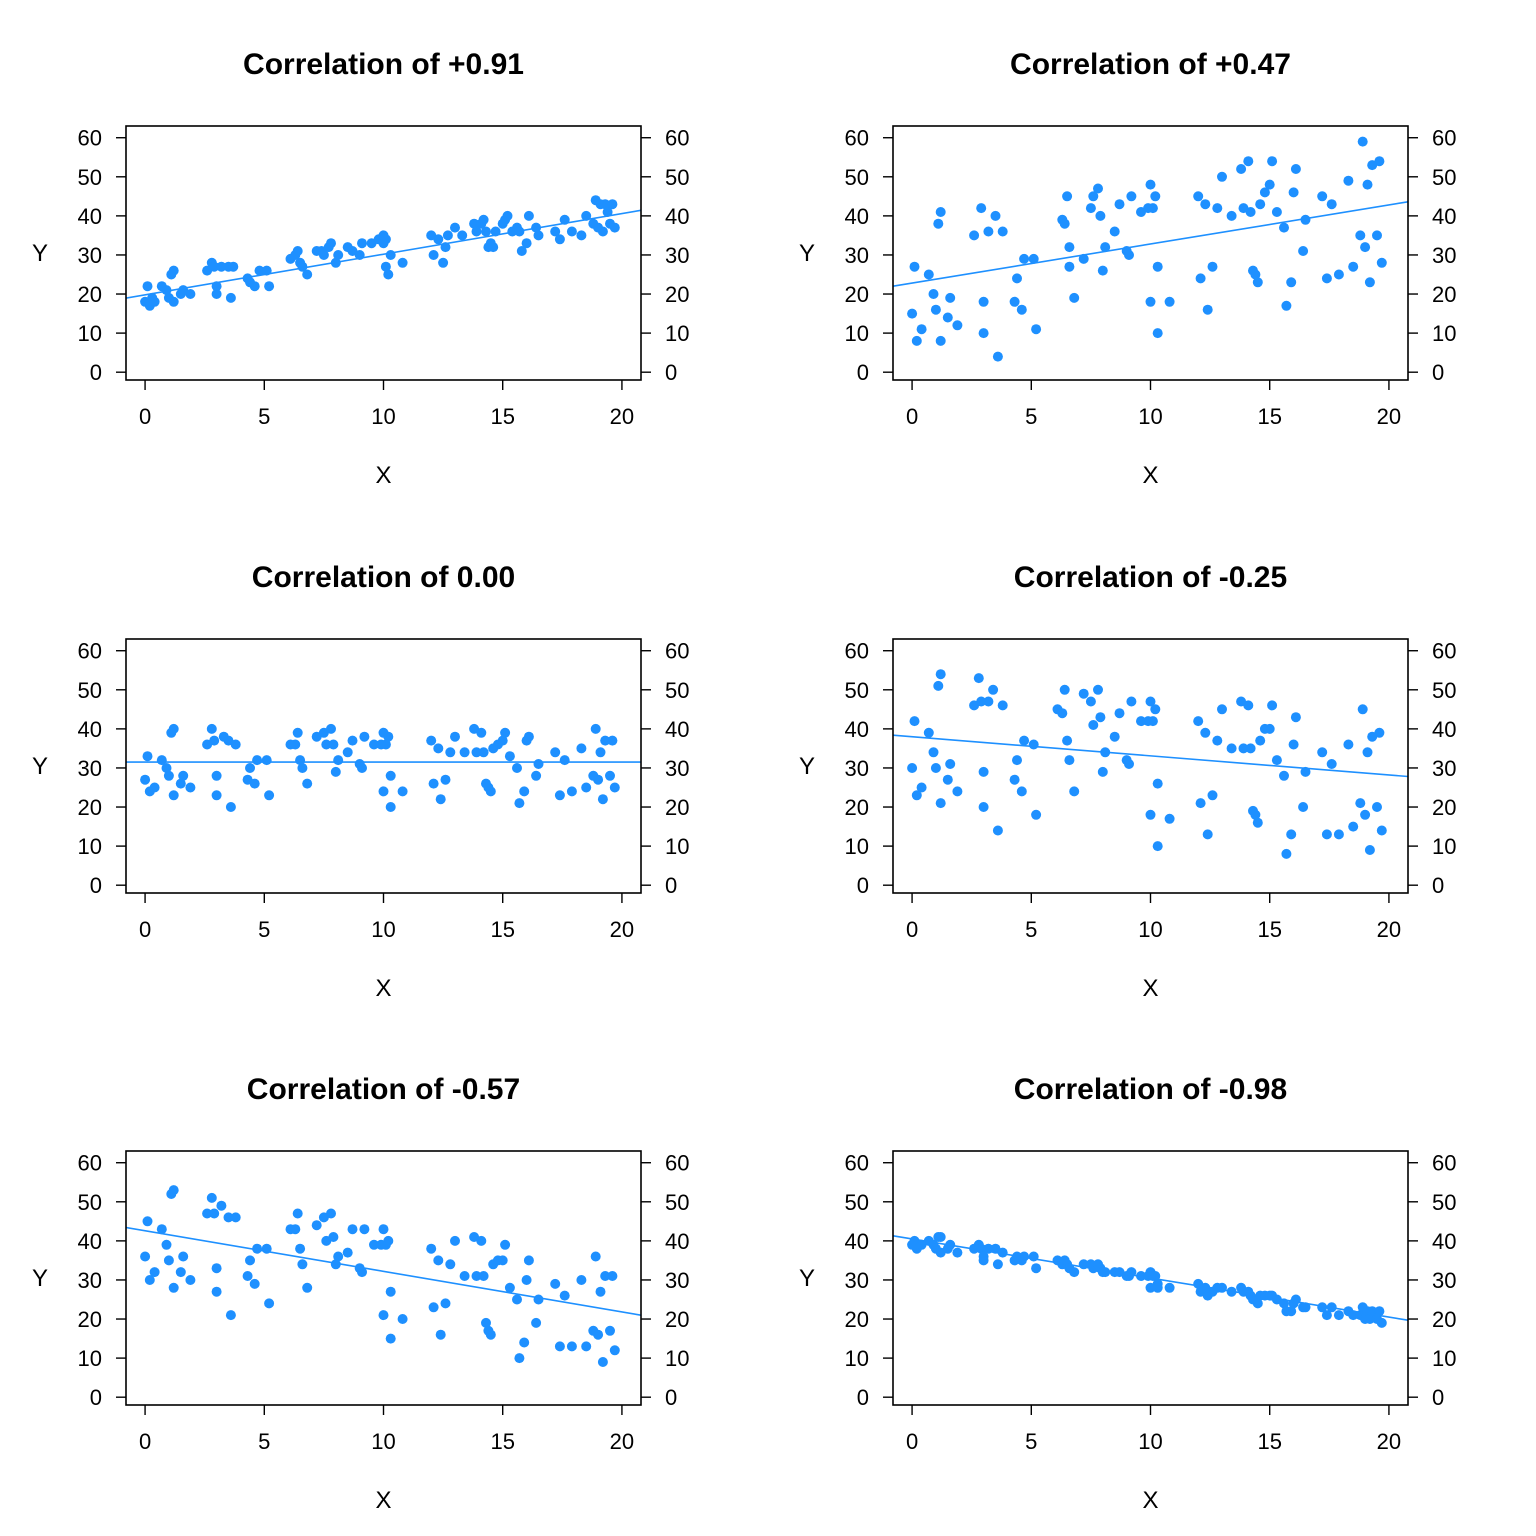  What do you see at coordinates (1147, 249) in the screenshot?
I see `data-points` at bounding box center [1147, 249].